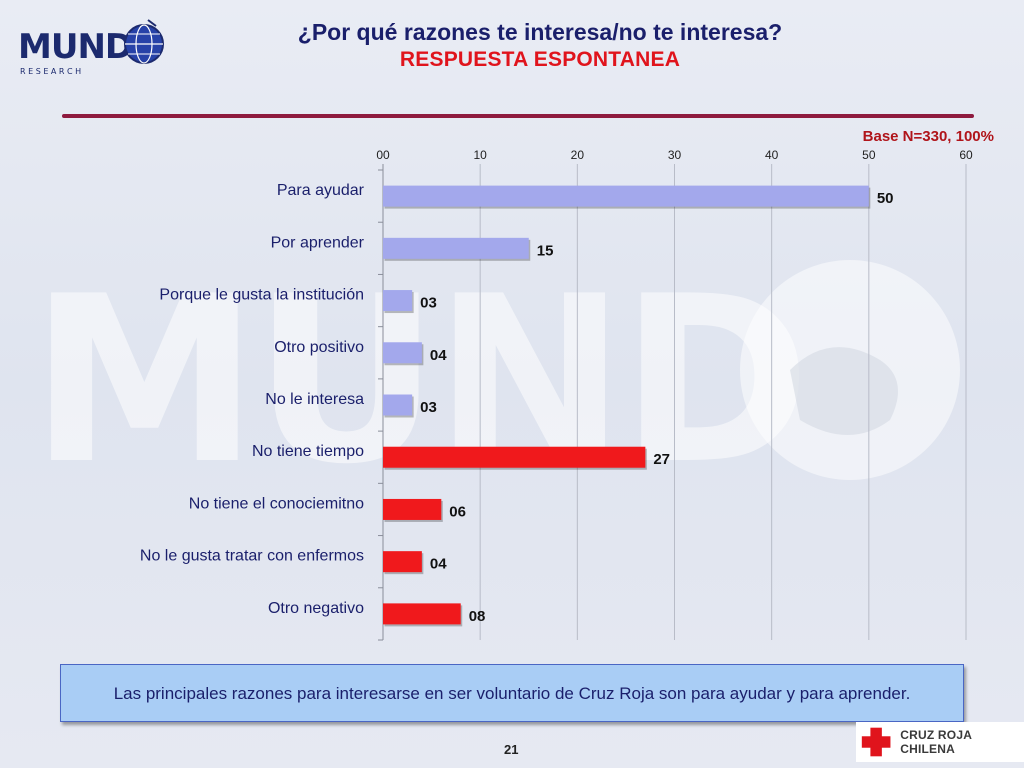 The width and height of the screenshot is (1024, 768). I want to click on base-note: Base N=330, 100%, so click(928, 136).